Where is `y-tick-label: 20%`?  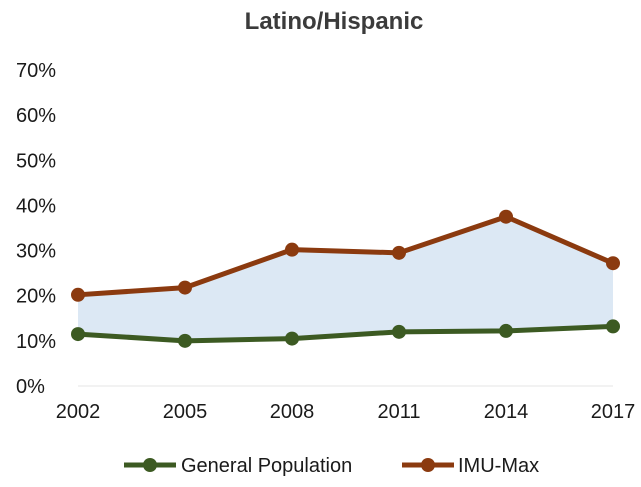
y-tick-label: 20% is located at coordinates (36, 297).